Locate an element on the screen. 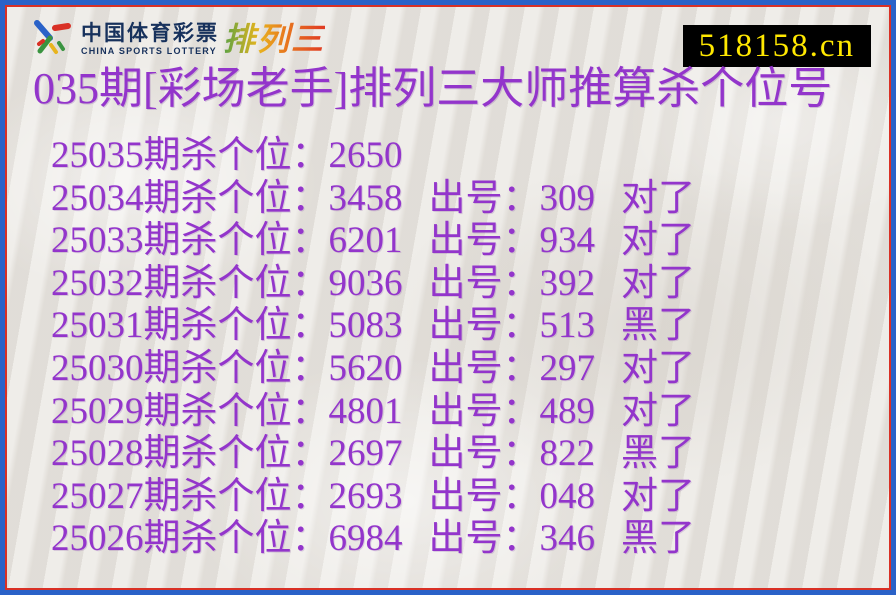 This screenshot has width=896, height=595. prediction-row: 25030期杀个位：5620 出号：297 对了 is located at coordinates (466, 369).